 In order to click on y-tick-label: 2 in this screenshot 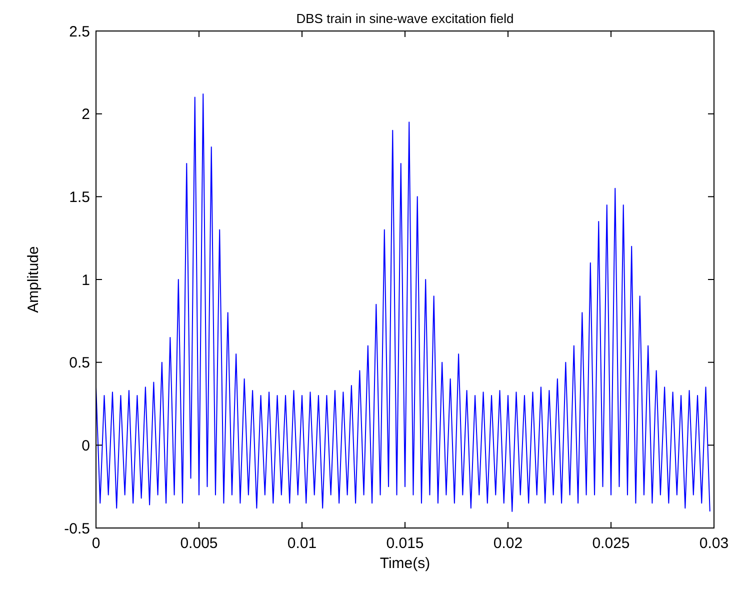, I will do `click(86, 115)`.